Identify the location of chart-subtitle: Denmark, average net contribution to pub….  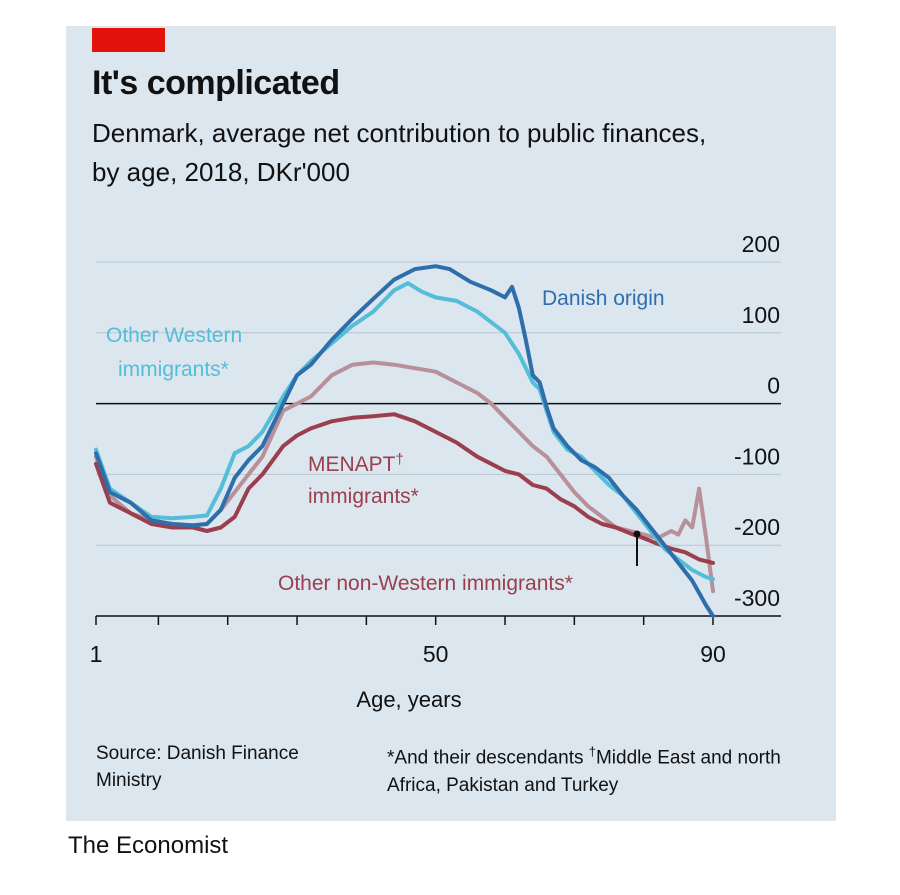
(399, 152).